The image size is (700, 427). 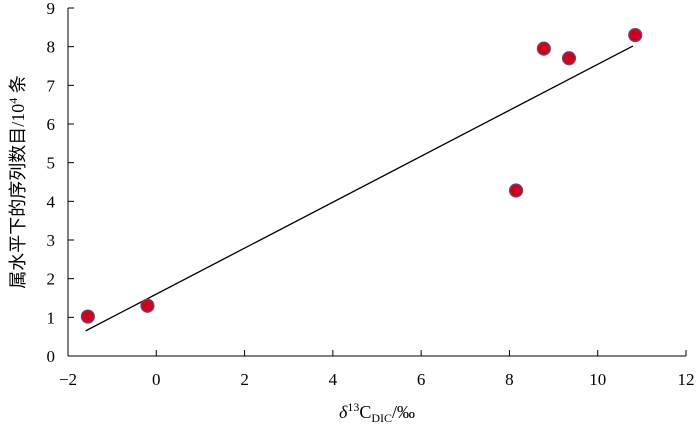 What do you see at coordinates (51, 201) in the screenshot?
I see `y-tick-label: 4` at bounding box center [51, 201].